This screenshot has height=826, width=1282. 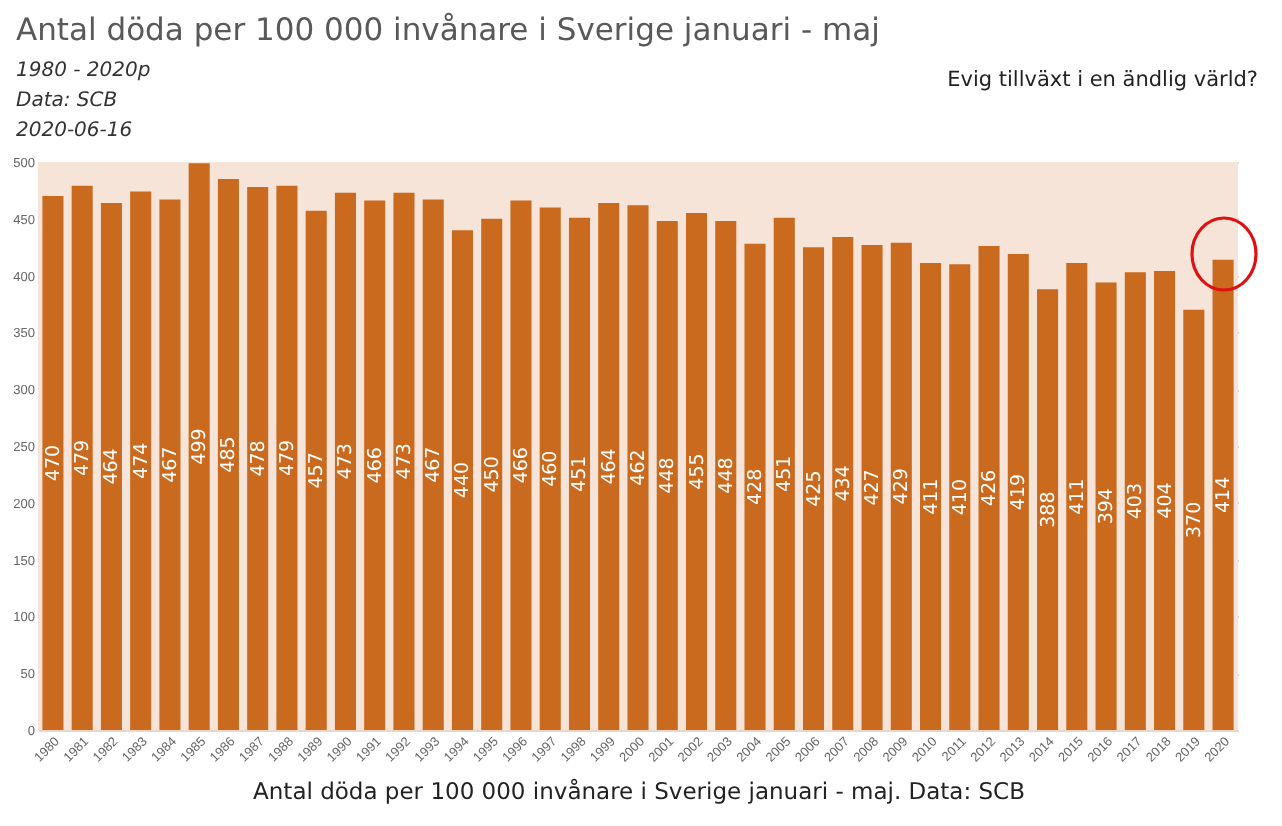 I want to click on data-label: 455, so click(x=697, y=471).